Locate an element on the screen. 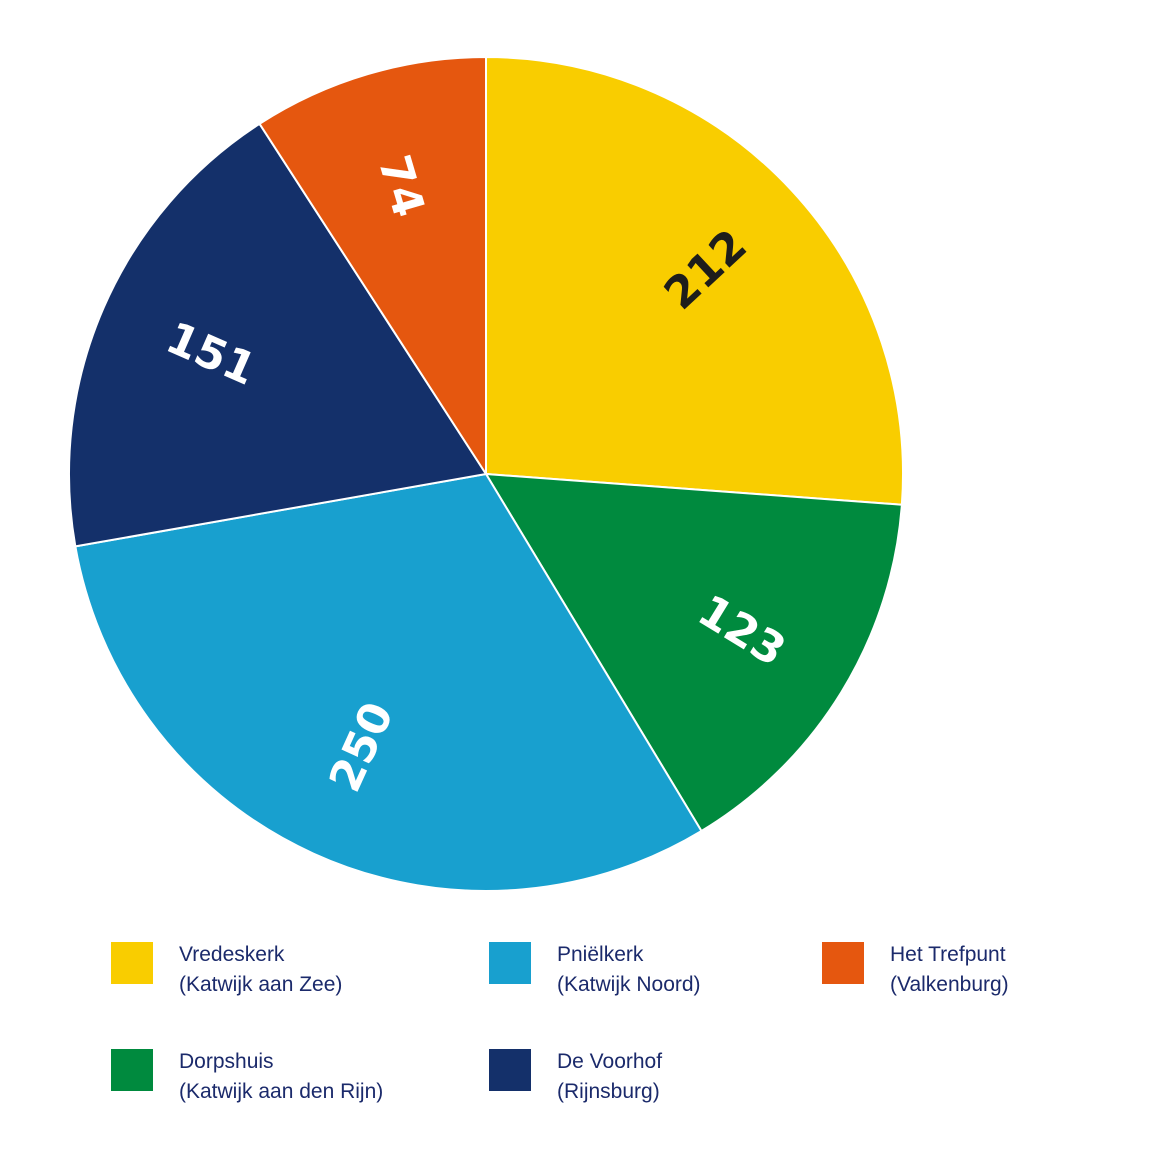 This screenshot has height=1158, width=1158. pie-slice-dorpshuis is located at coordinates (694, 653).